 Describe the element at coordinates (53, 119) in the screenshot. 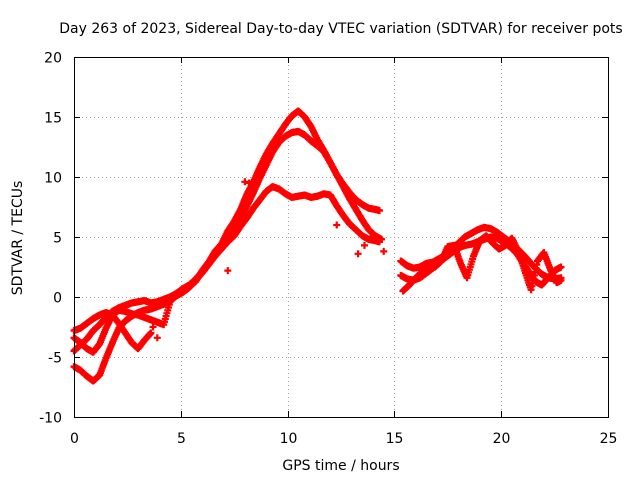

I see `y-tick-label: 15` at that location.